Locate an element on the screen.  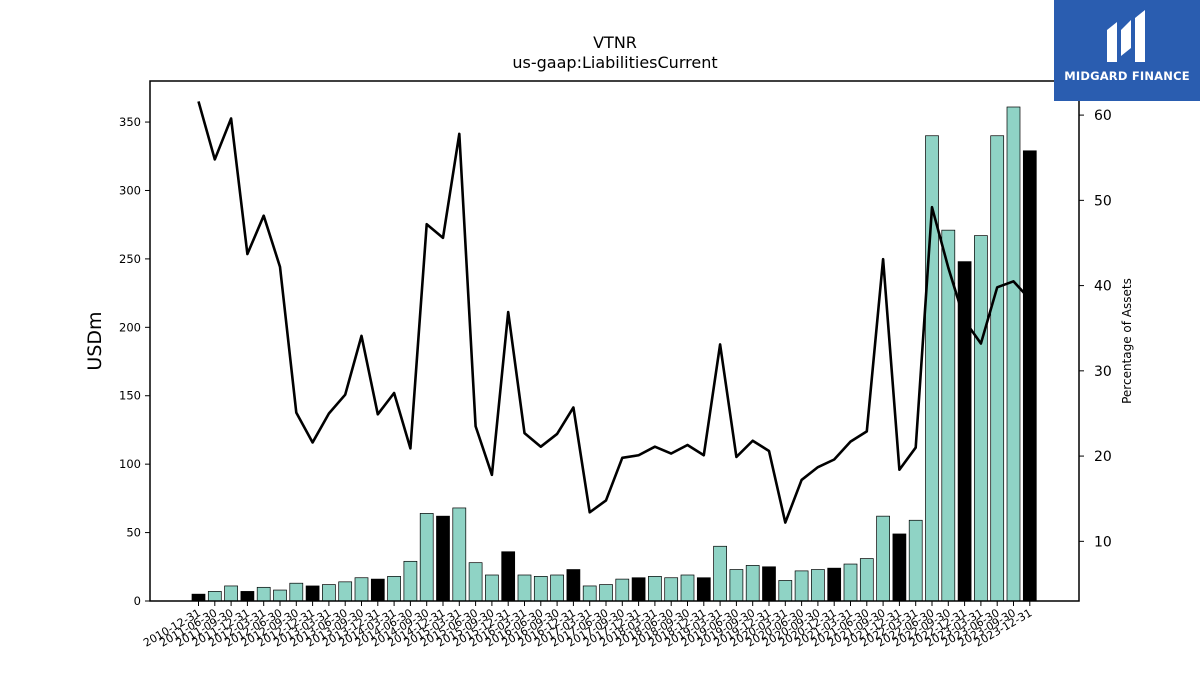
y-tick-label: 300 is located at coordinates (130, 190).